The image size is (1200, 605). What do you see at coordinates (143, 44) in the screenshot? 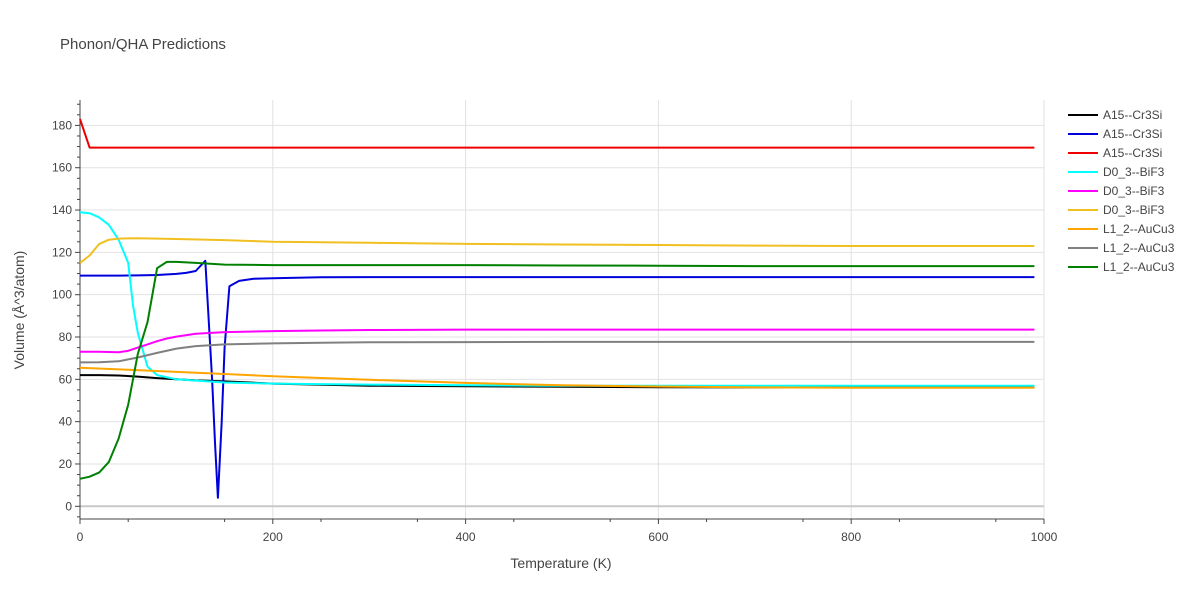
I see `chart-title: Phonon/QHA Predictions` at bounding box center [143, 44].